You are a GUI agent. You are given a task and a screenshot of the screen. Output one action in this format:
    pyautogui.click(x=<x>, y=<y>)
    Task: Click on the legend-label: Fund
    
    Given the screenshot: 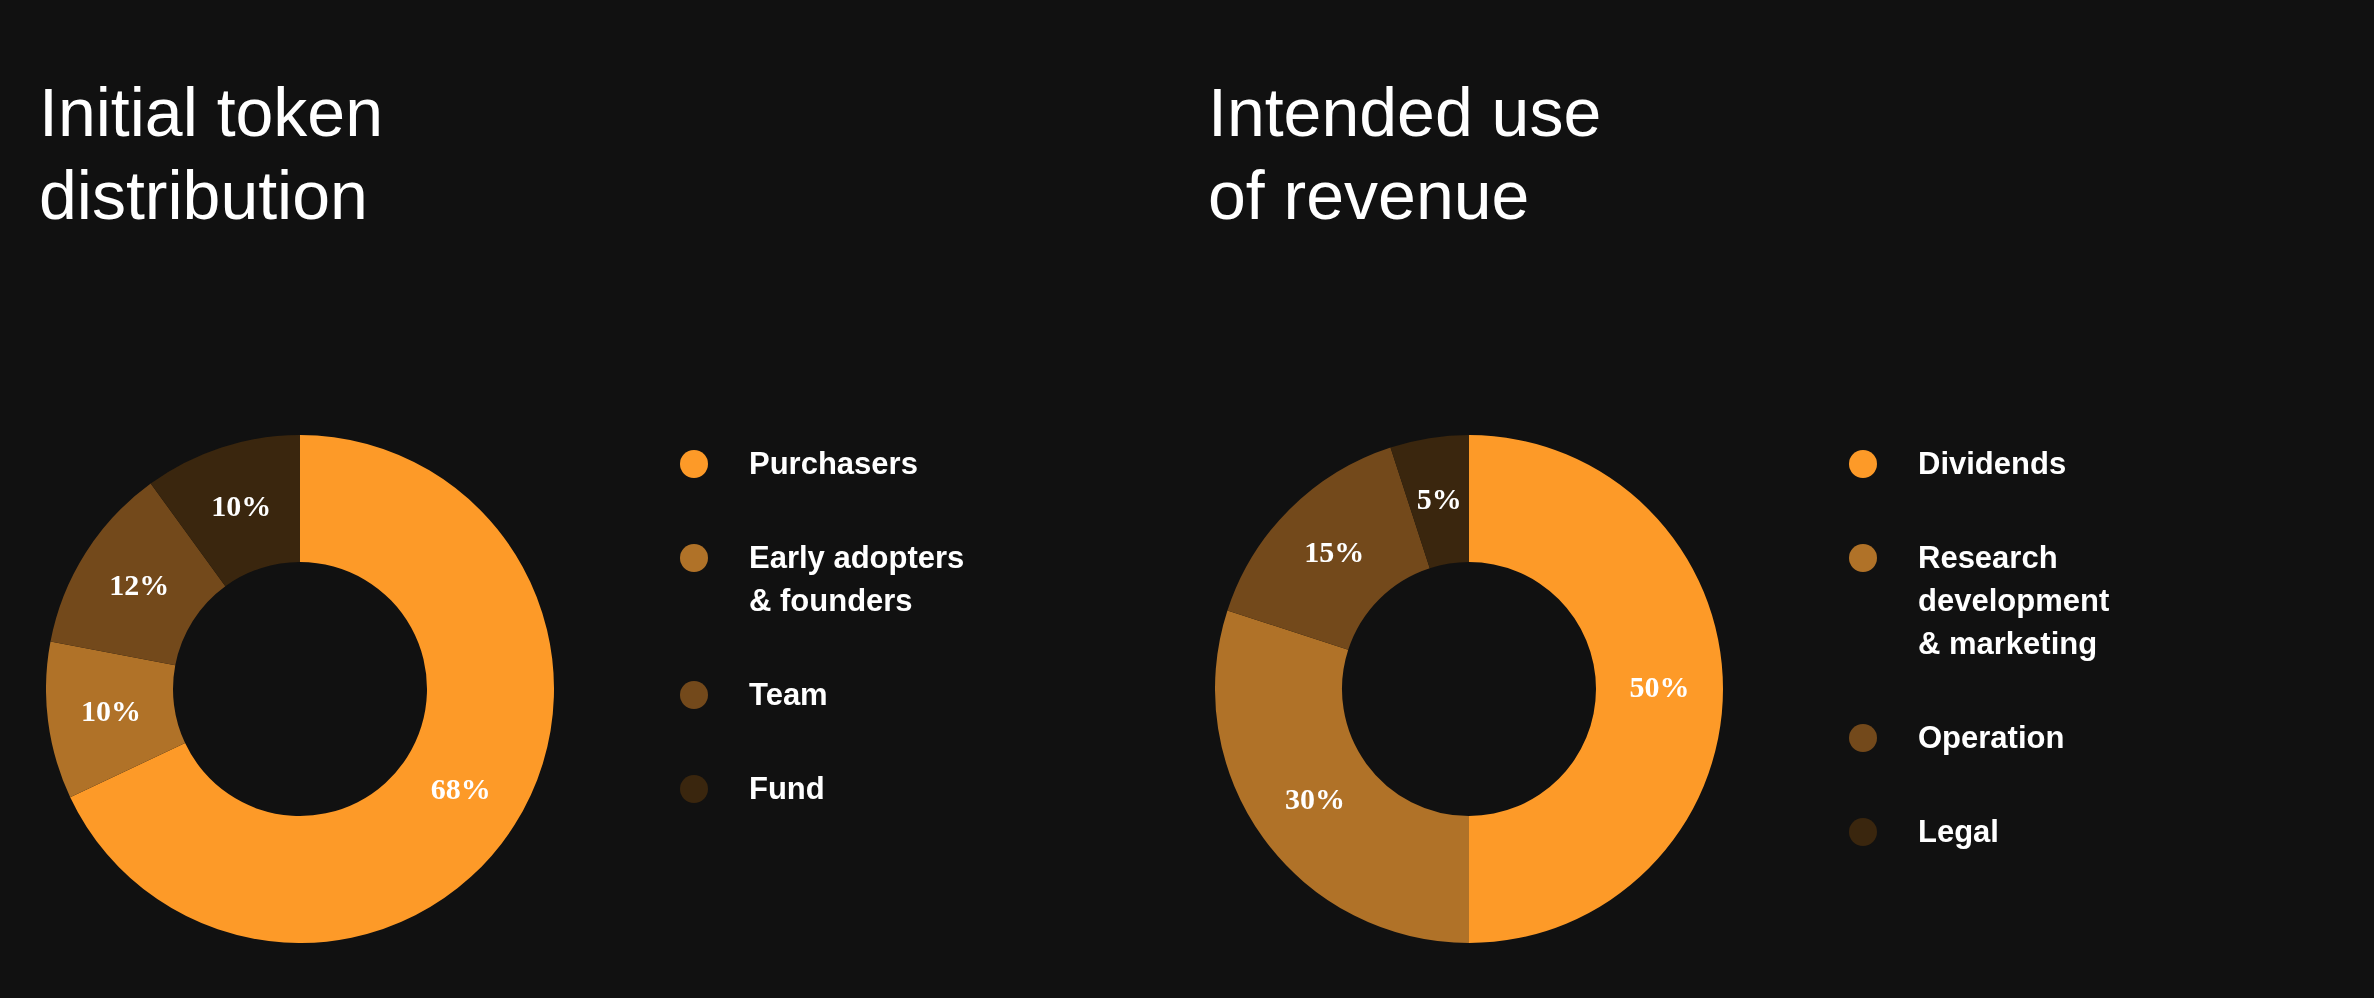 What is the action you would take?
    pyautogui.click(x=787, y=789)
    